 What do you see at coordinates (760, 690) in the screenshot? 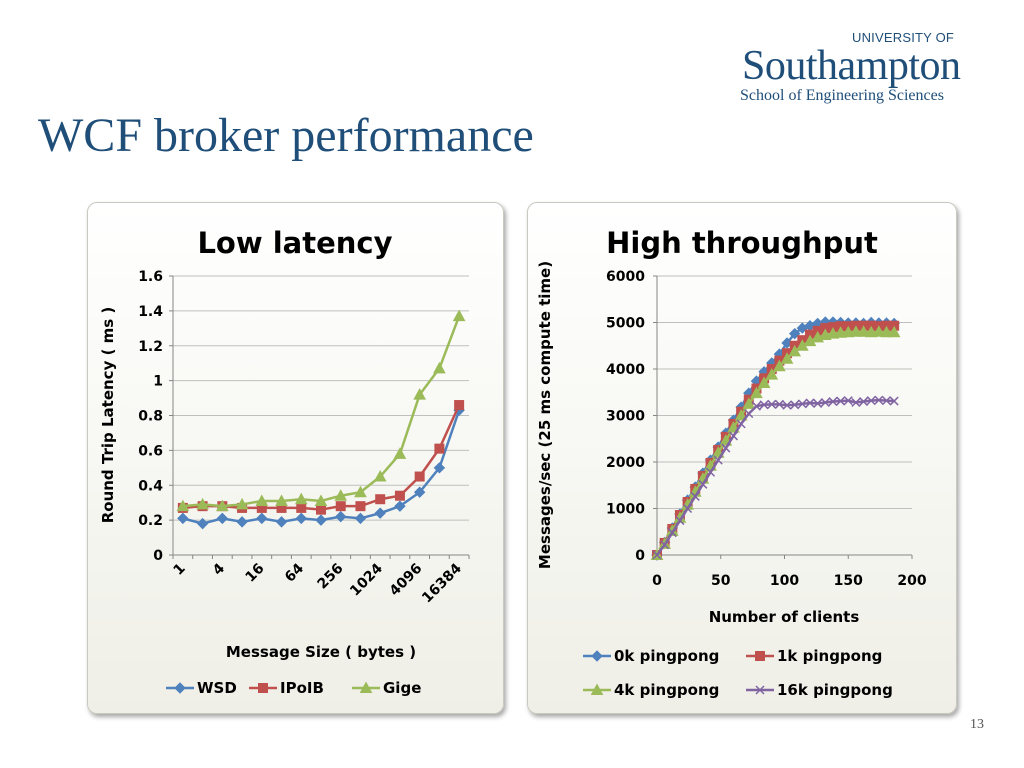
I see `legend-marker-16k-pingpong` at bounding box center [760, 690].